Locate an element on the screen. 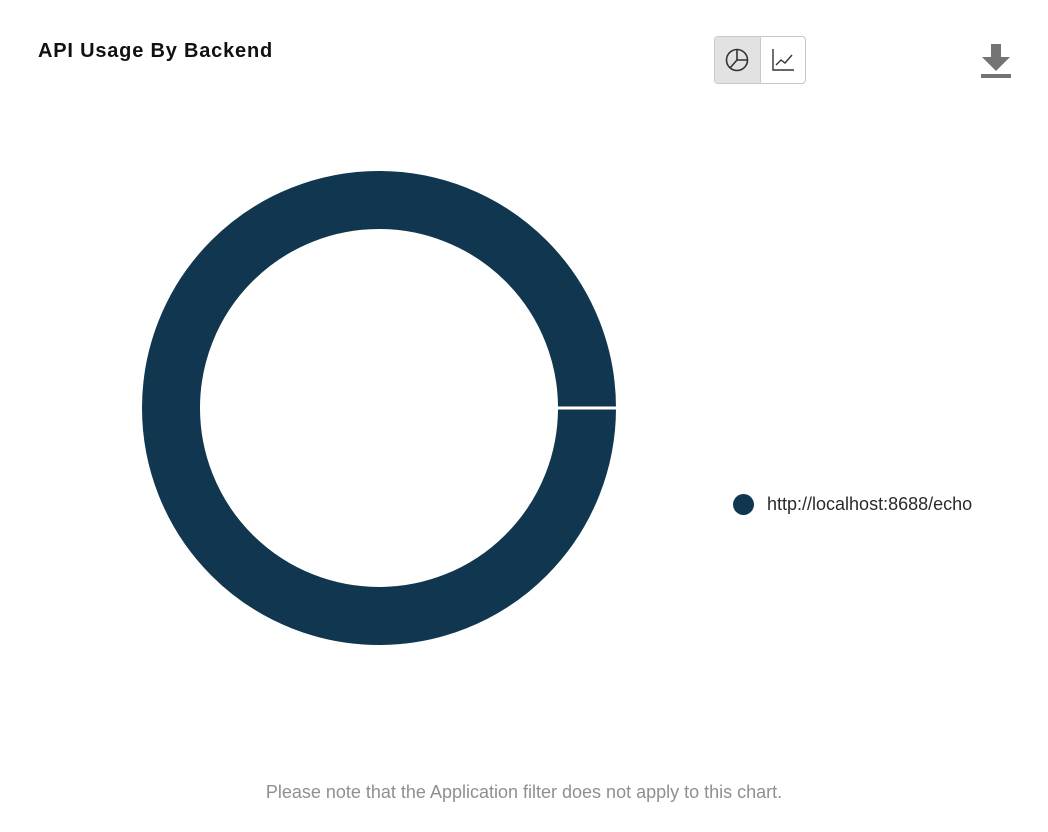 The width and height of the screenshot is (1048, 832). pie-view-button is located at coordinates (737, 60).